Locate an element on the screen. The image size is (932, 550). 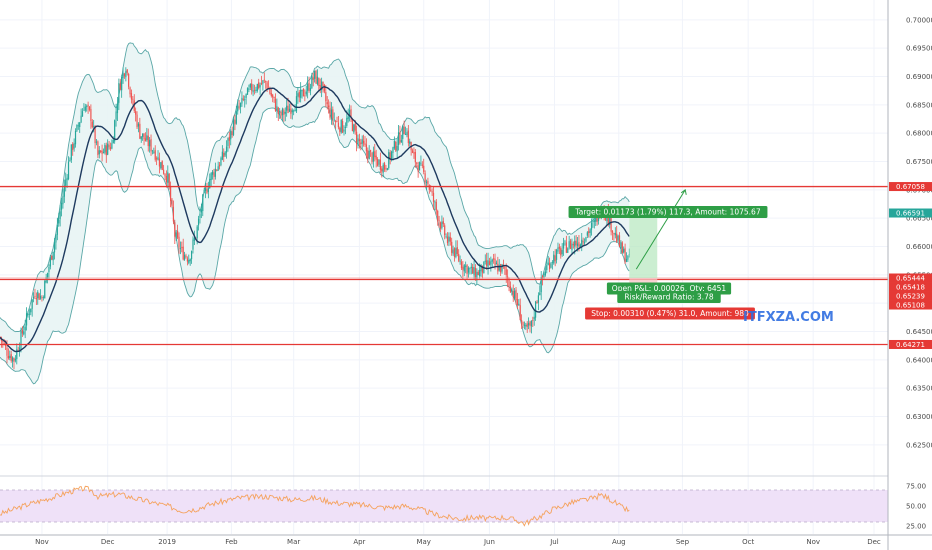
price-tag-label: 0.64271 is located at coordinates (910, 345).